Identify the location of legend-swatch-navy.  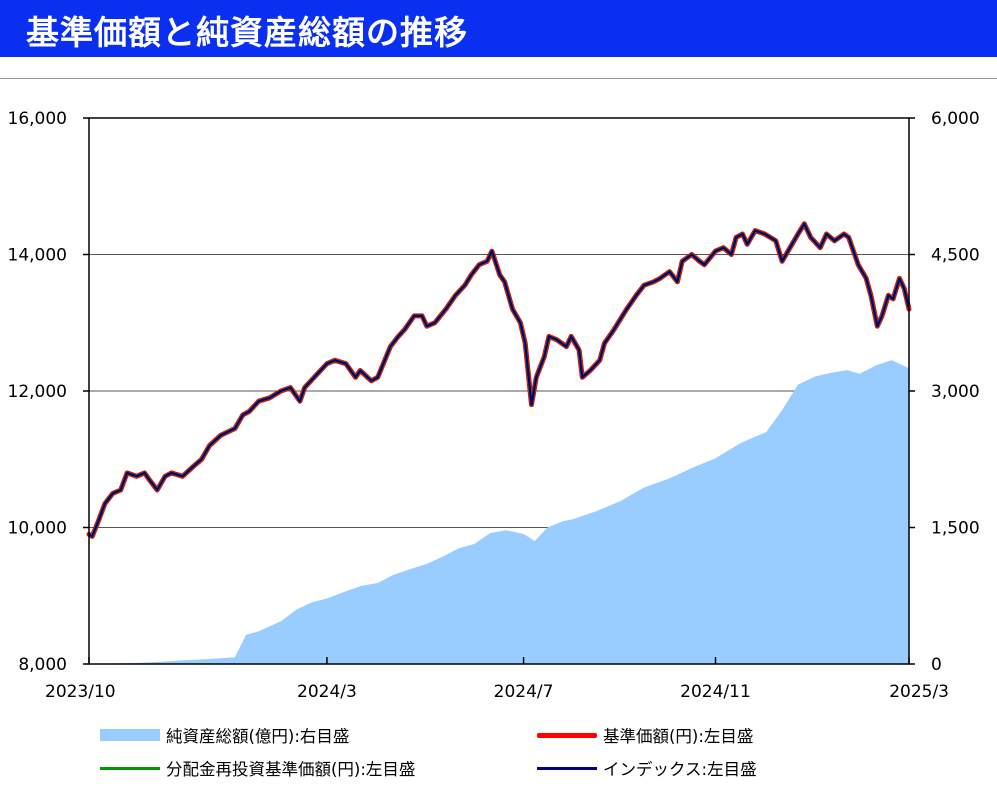
(567, 768).